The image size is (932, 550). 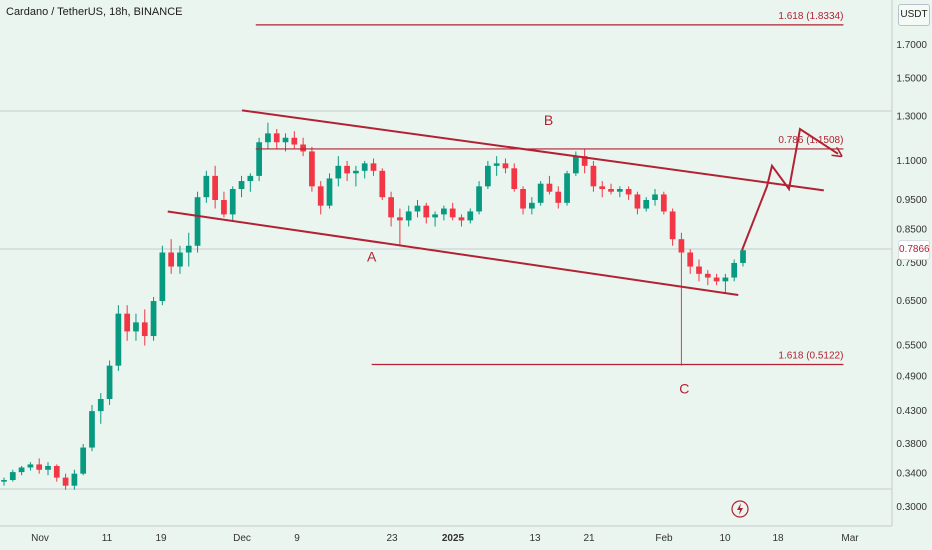 I want to click on y-tick-label: 1.1000, so click(x=911, y=161).